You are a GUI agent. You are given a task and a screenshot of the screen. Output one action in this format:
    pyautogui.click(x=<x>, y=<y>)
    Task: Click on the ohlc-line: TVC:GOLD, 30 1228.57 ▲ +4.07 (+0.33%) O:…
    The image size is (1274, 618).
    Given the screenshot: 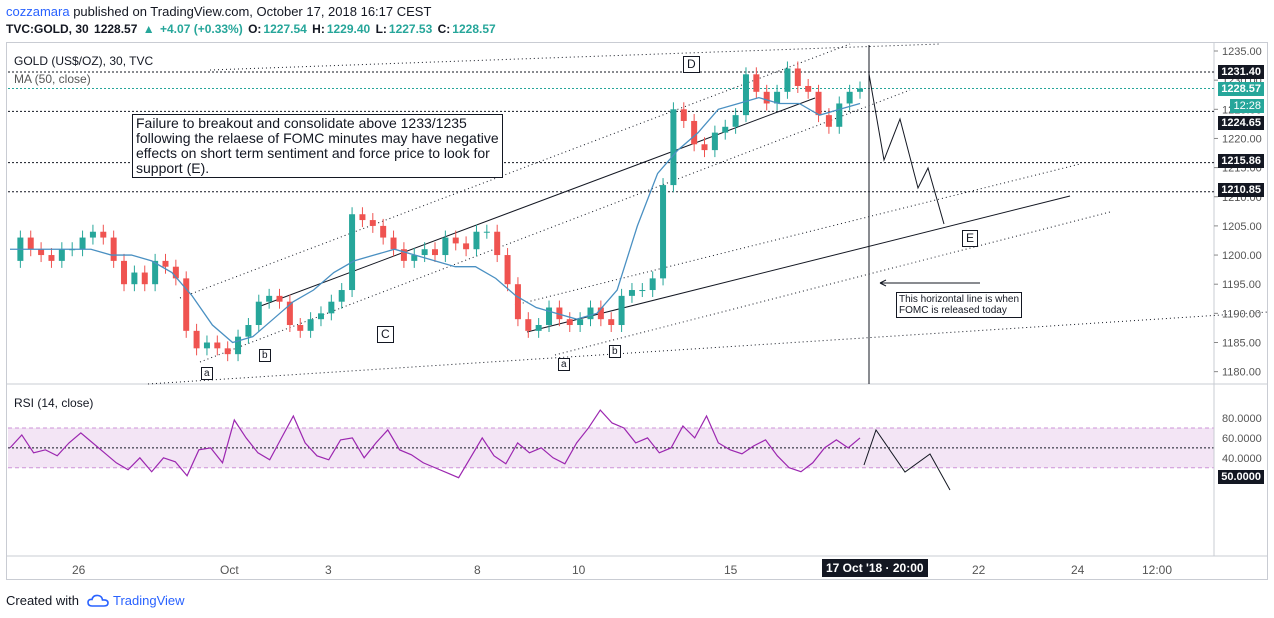 What is the action you would take?
    pyautogui.click(x=252, y=29)
    